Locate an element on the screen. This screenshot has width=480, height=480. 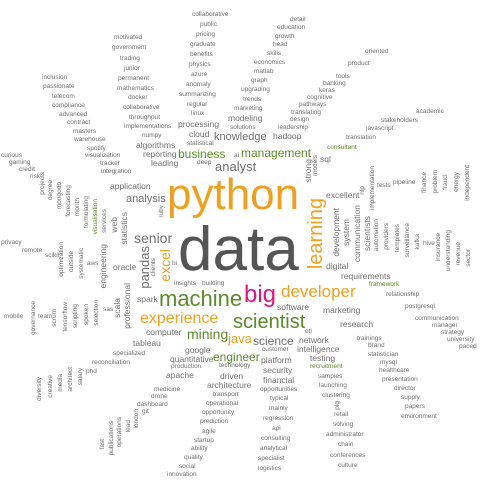
word-cloud-term: compliance is located at coordinates (68, 105).